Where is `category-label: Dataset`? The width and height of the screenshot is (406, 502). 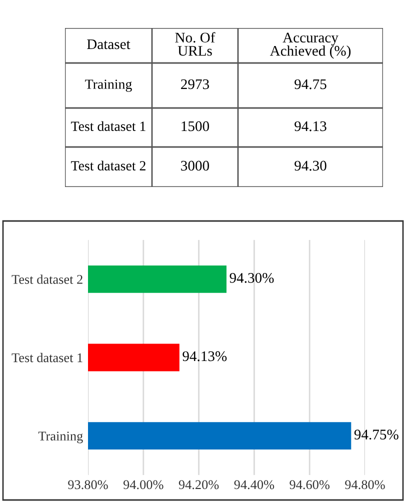
category-label: Dataset is located at coordinates (108, 44).